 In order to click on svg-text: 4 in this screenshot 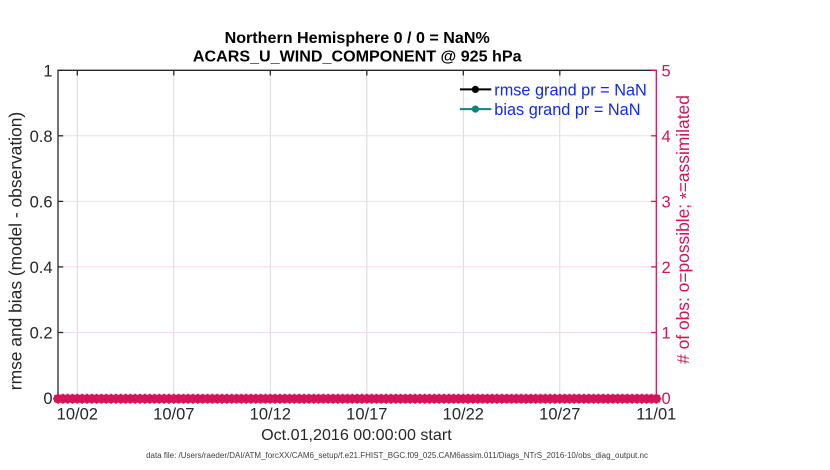, I will do `click(666, 137)`.